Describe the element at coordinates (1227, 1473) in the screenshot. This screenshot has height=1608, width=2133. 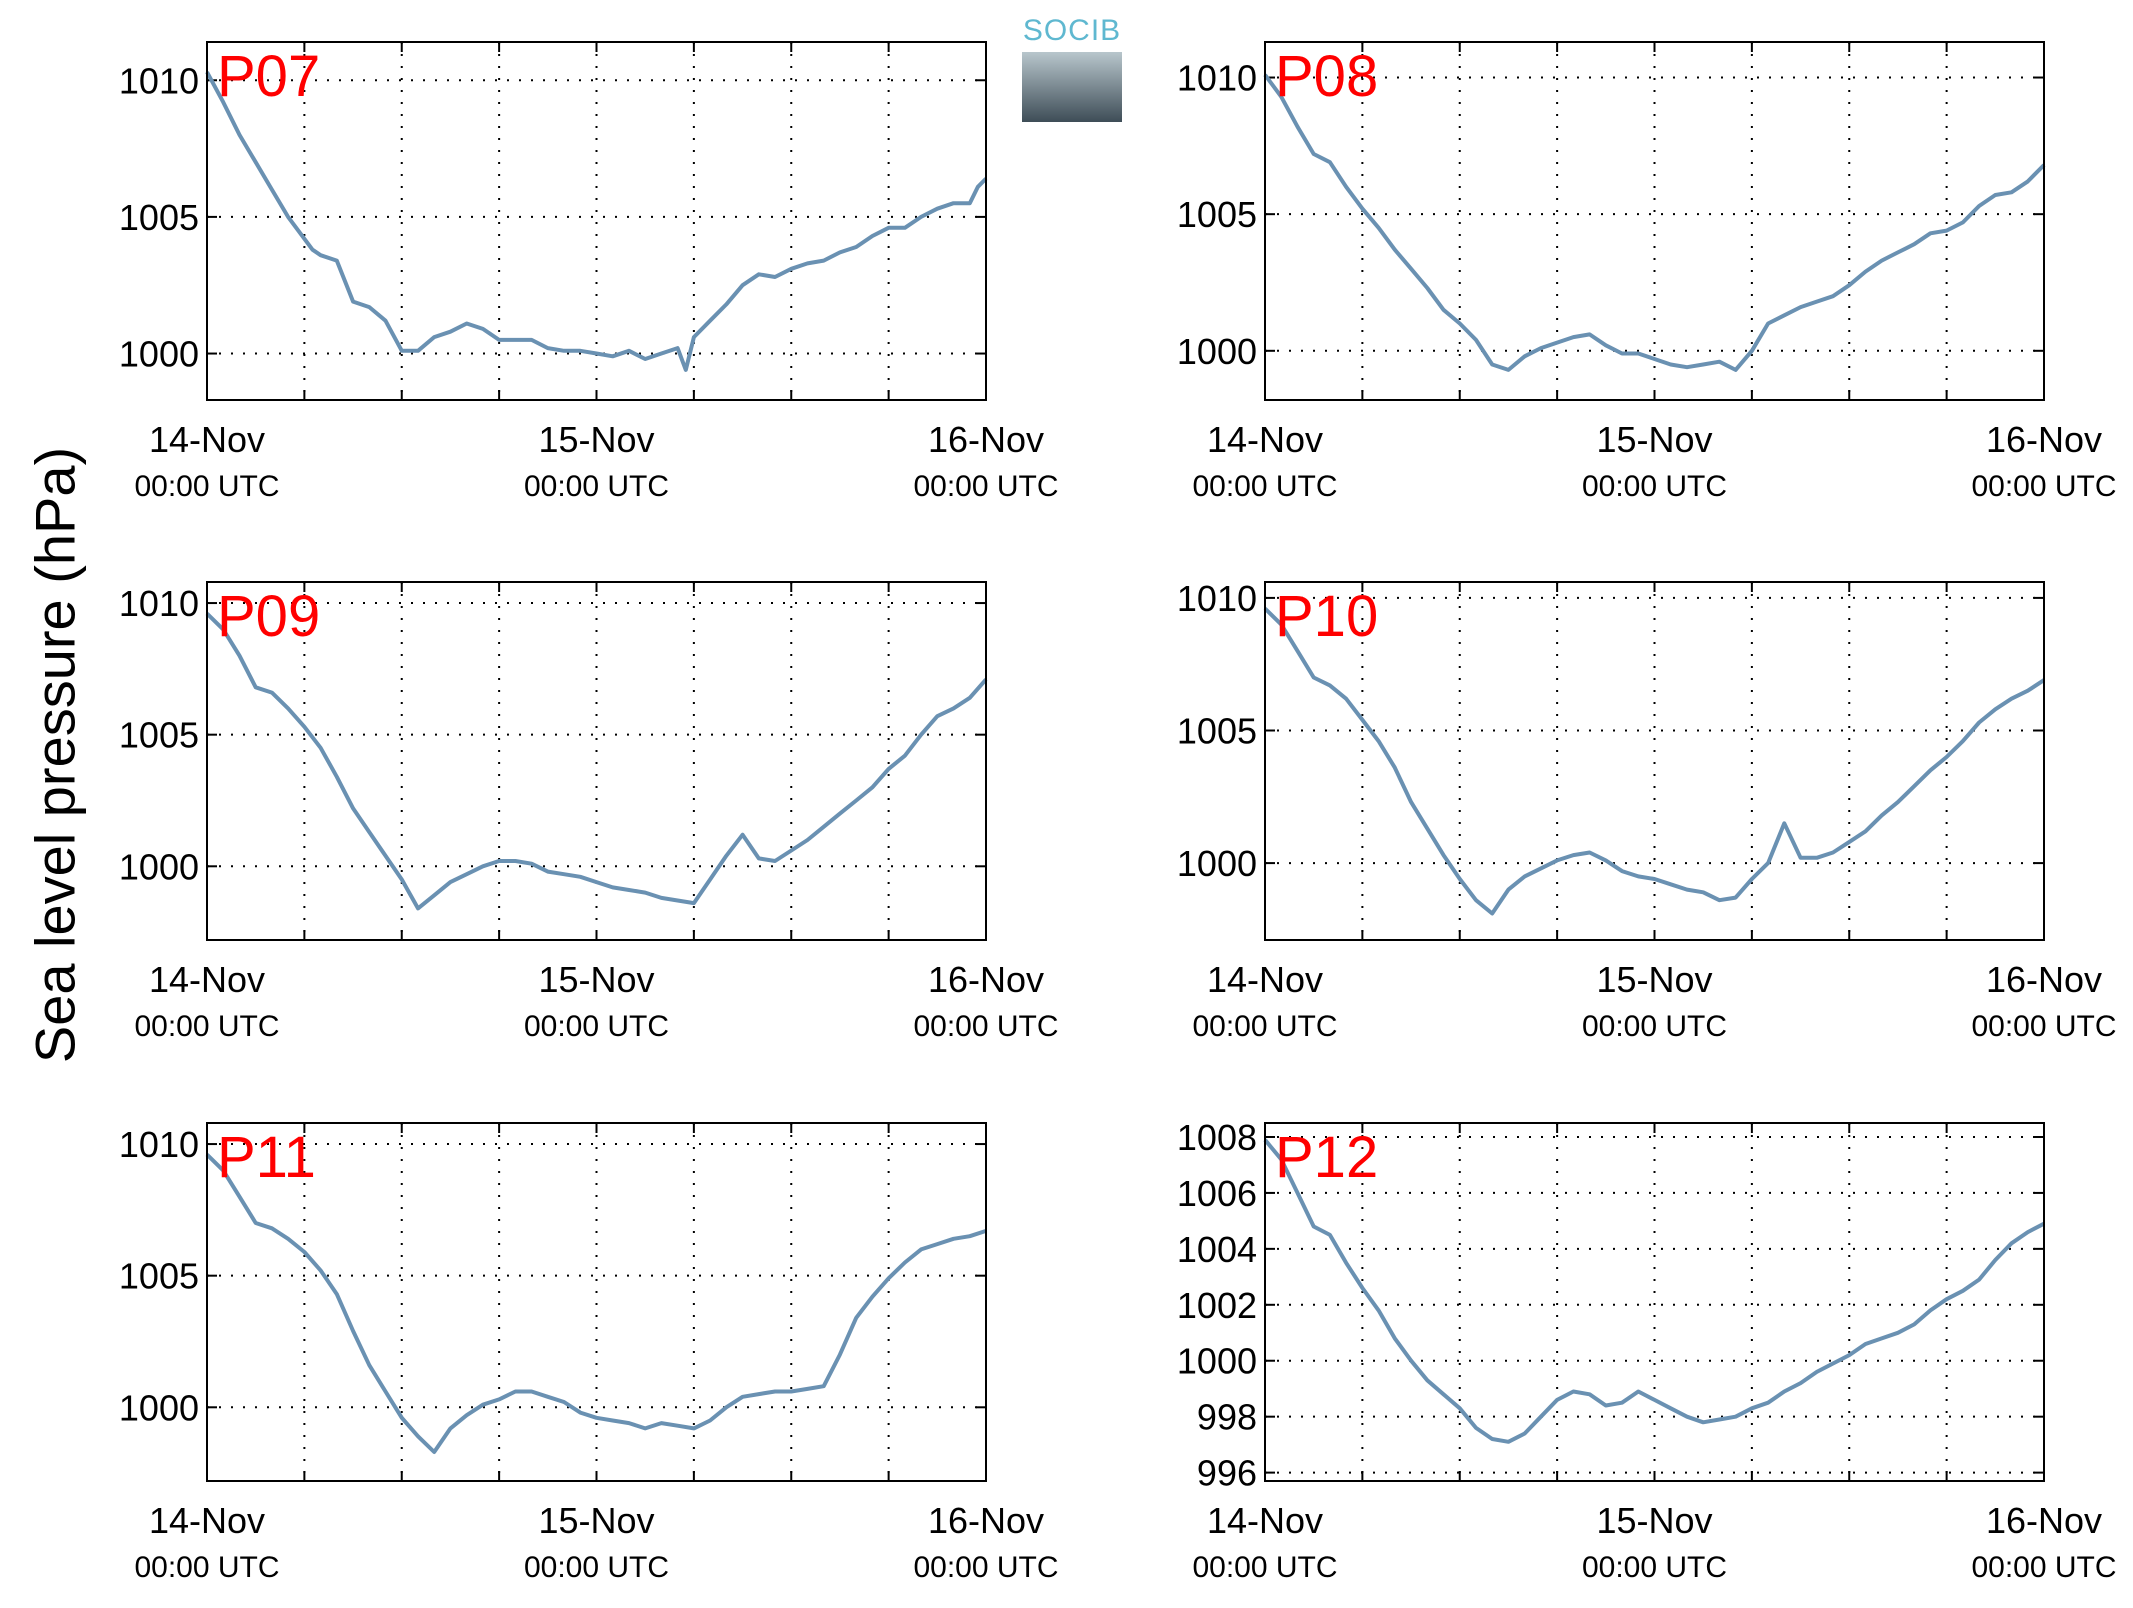
I see `y-tick-label: 996` at that location.